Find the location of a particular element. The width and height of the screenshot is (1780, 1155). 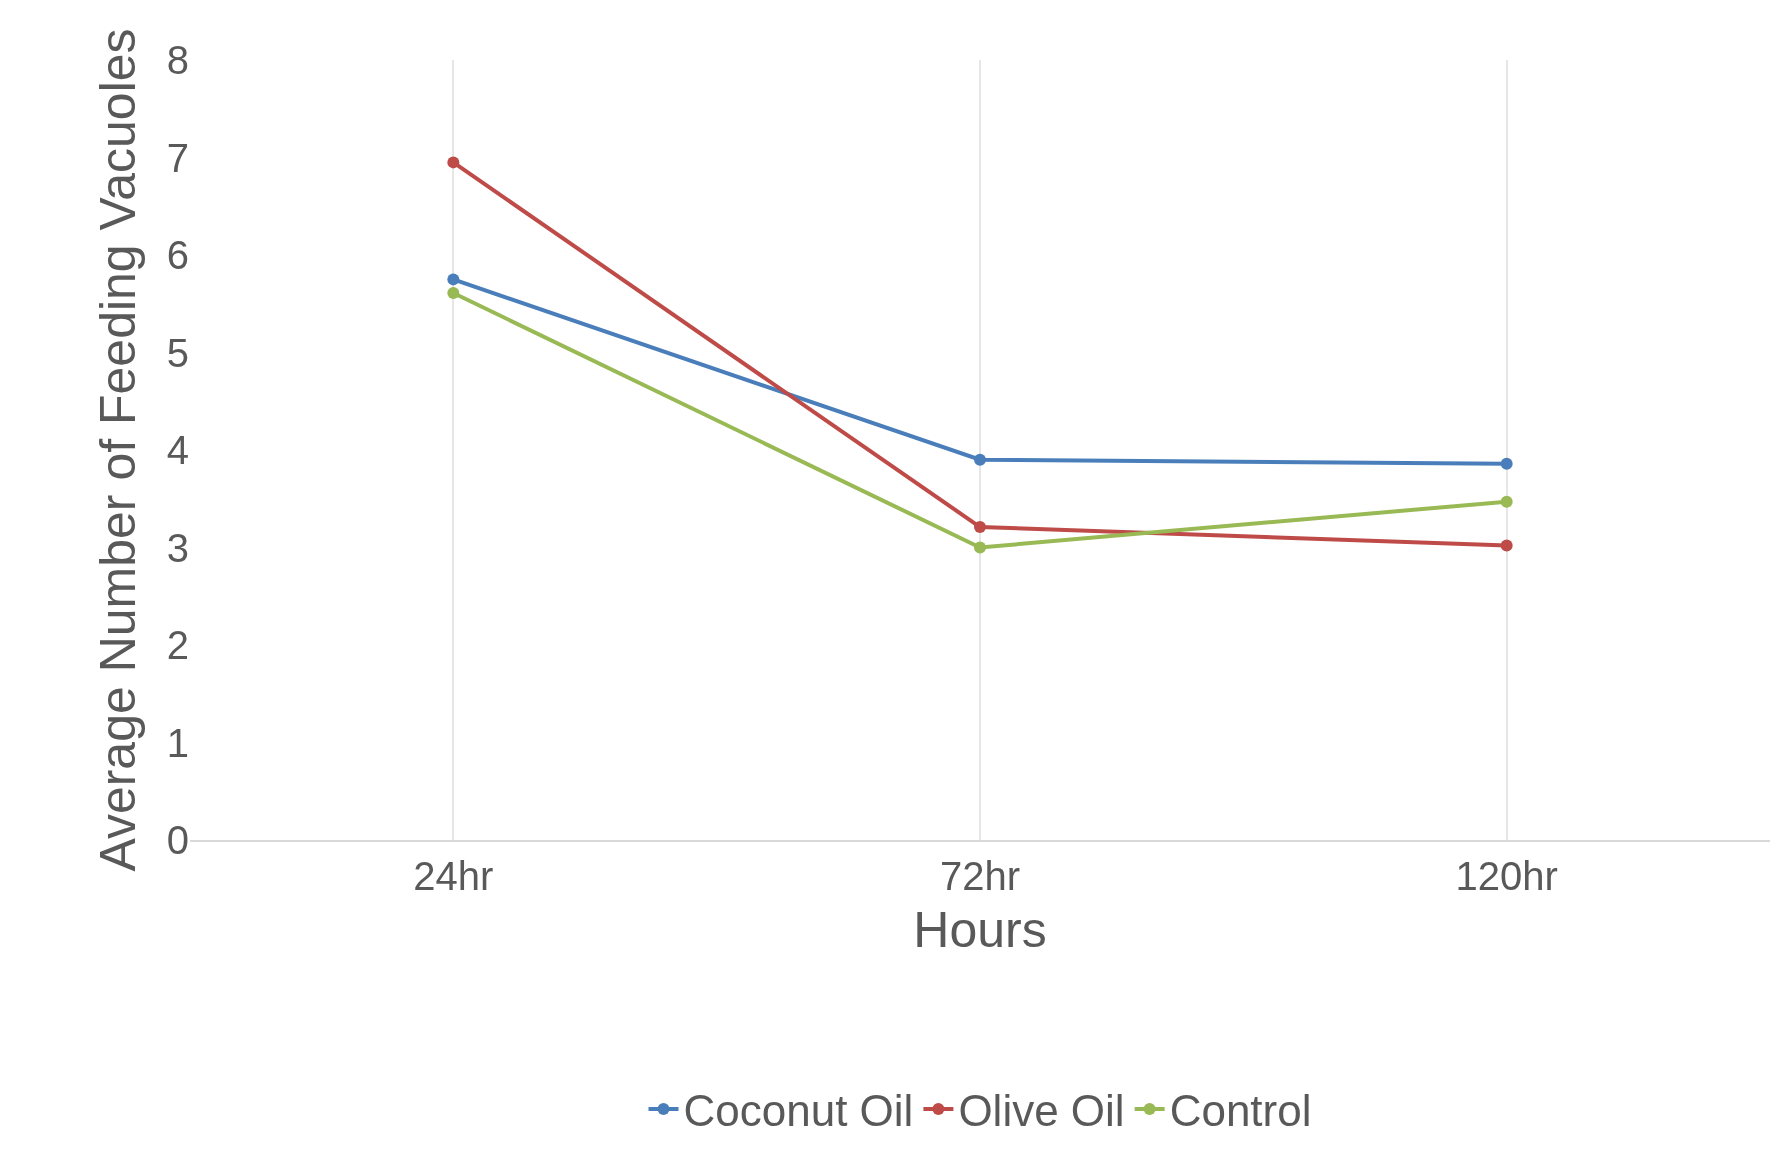

x-tick-label: 24hr is located at coordinates (453, 876).